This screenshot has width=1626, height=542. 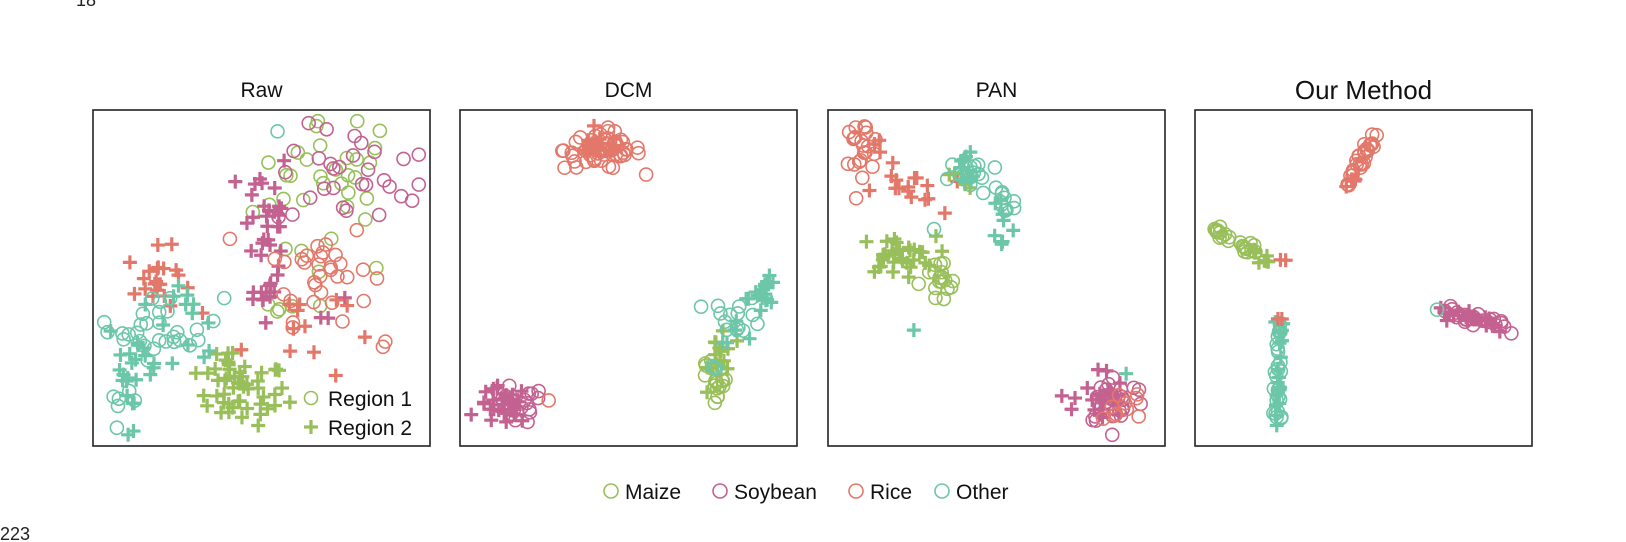 I want to click on class-legend: Maize Soybean Rice Other, so click(x=806, y=492).